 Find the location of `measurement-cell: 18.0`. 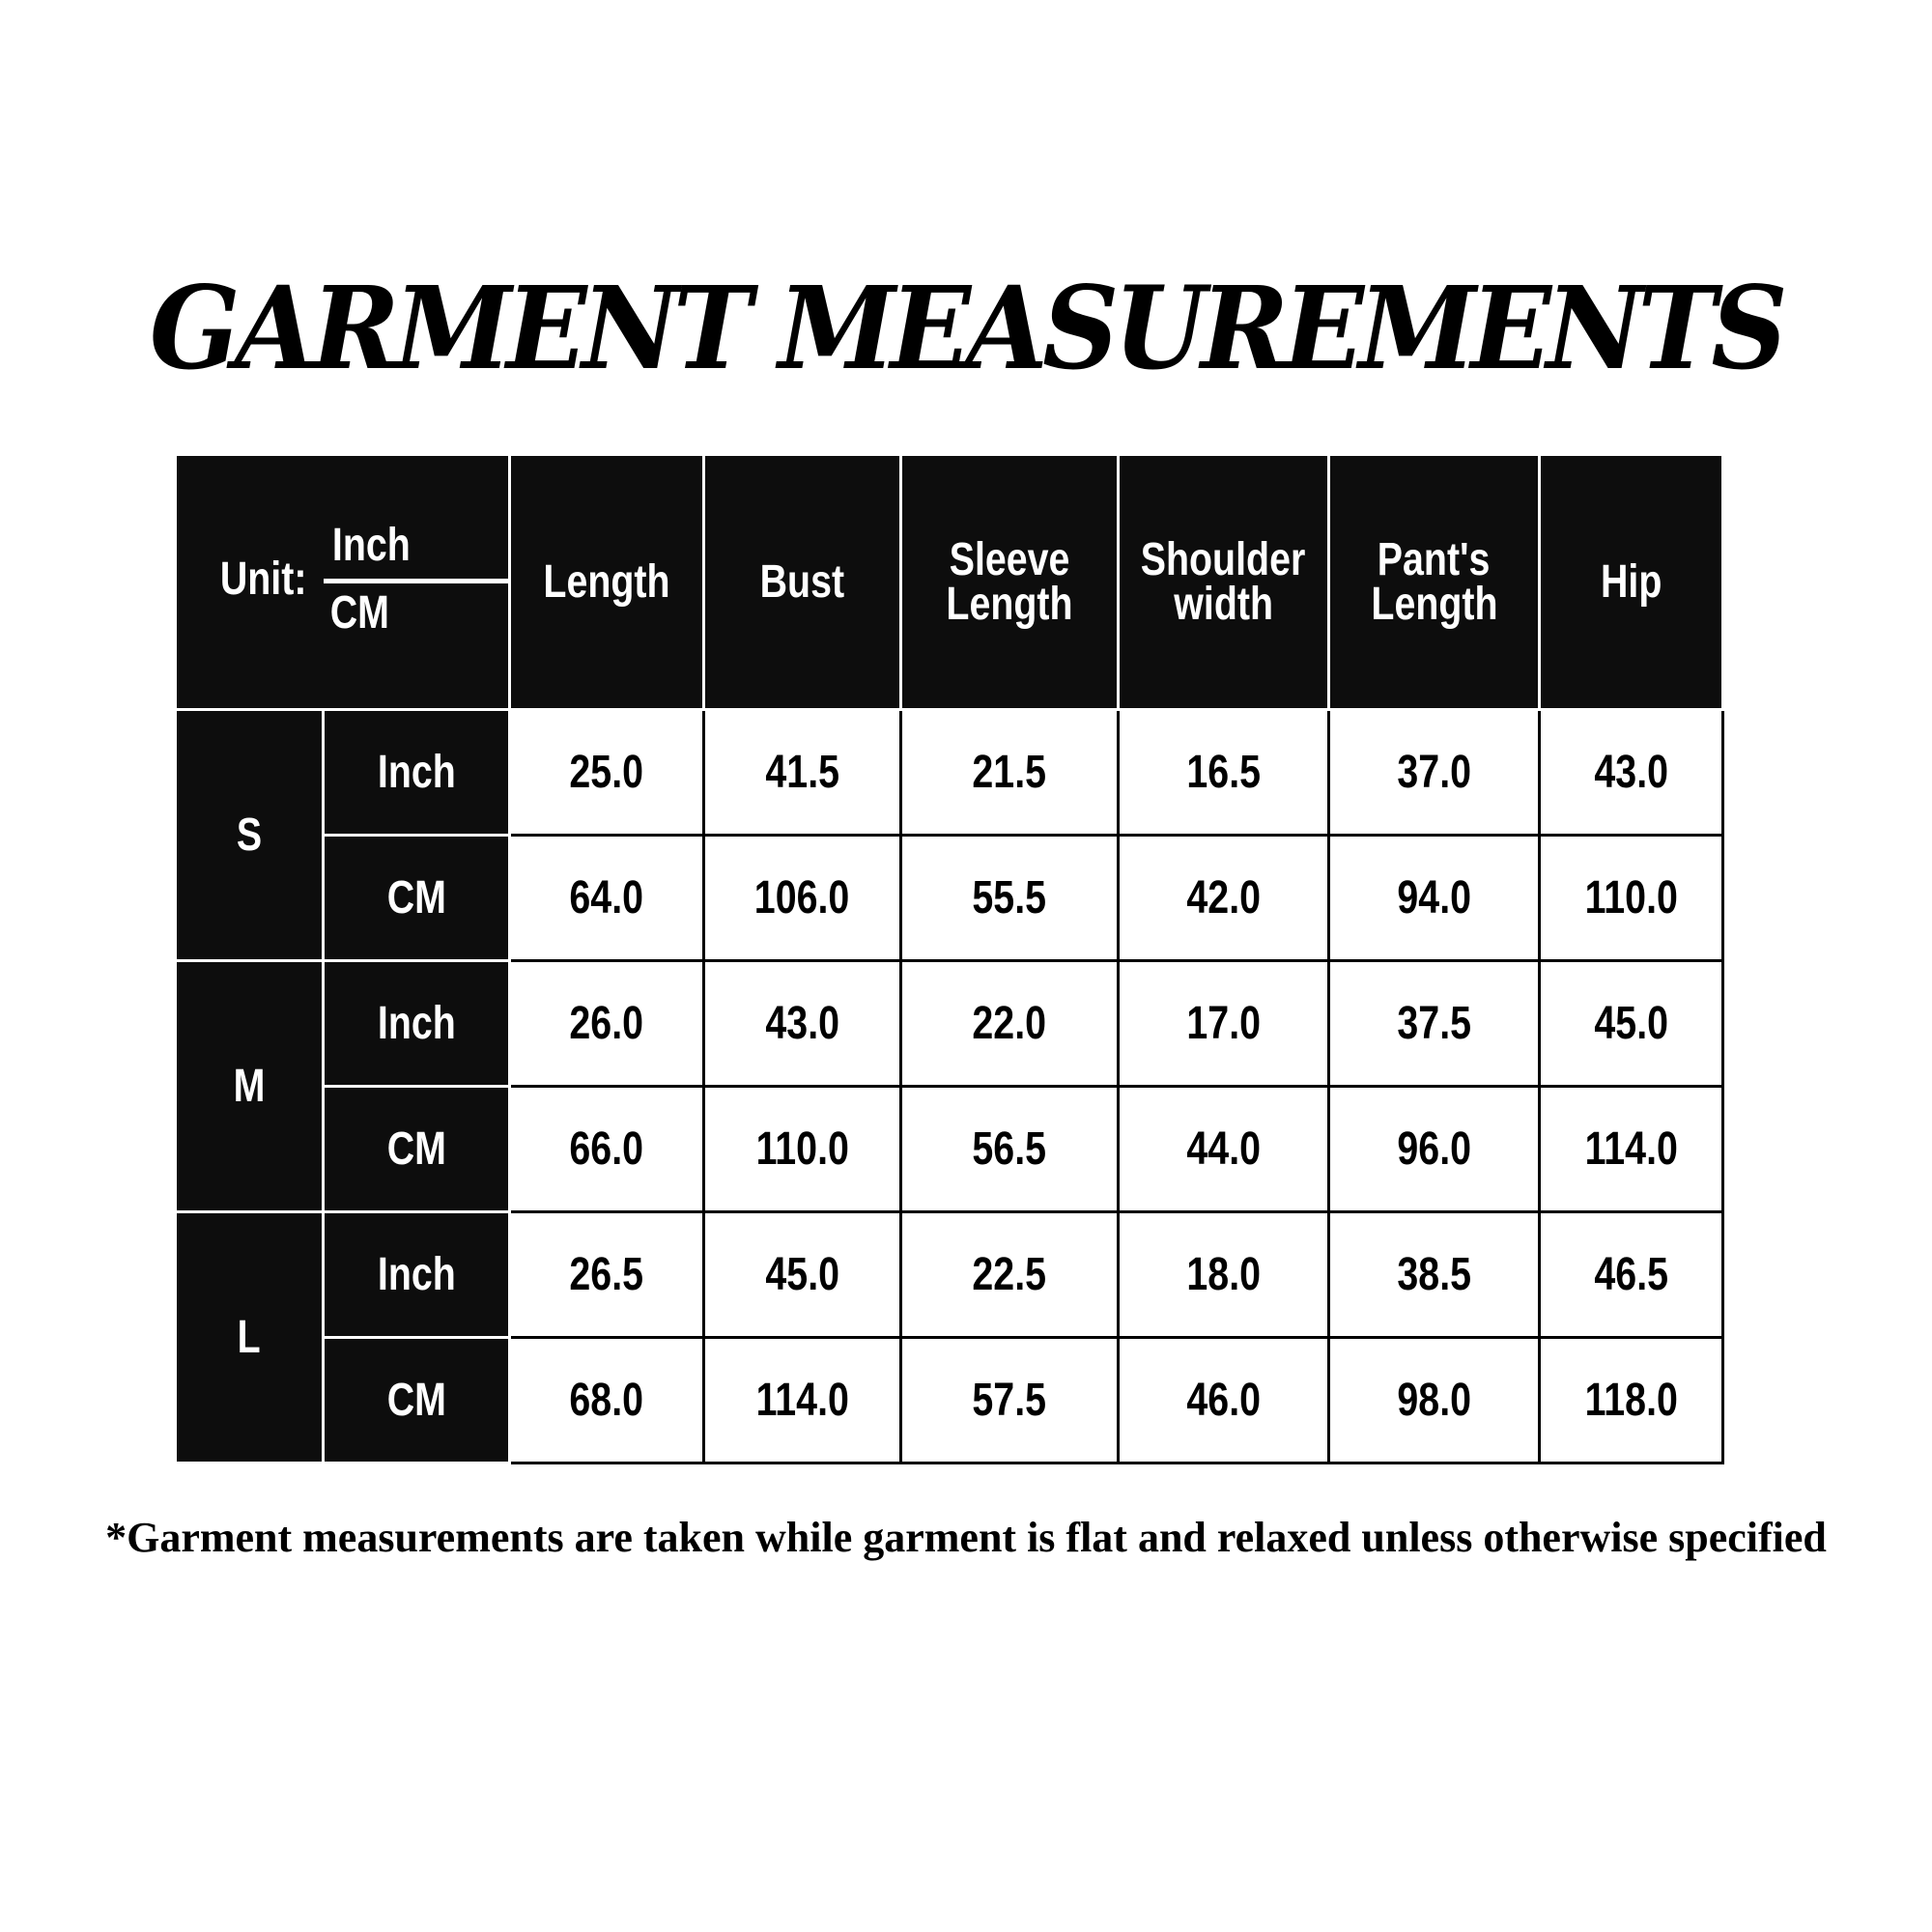

measurement-cell: 18.0 is located at coordinates (1223, 1274).